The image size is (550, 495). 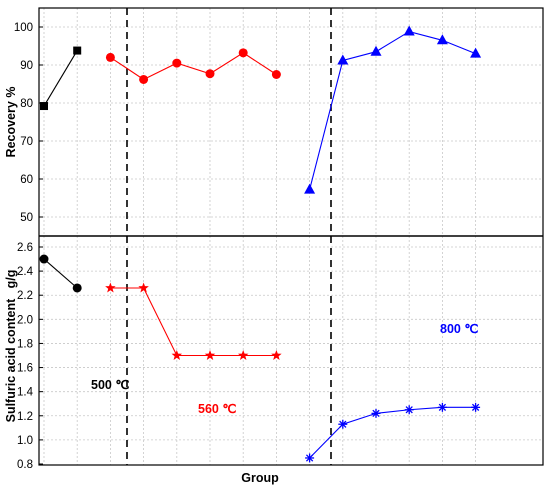 I want to click on bottom-y-tick-label: 2.6, so click(x=25, y=248).